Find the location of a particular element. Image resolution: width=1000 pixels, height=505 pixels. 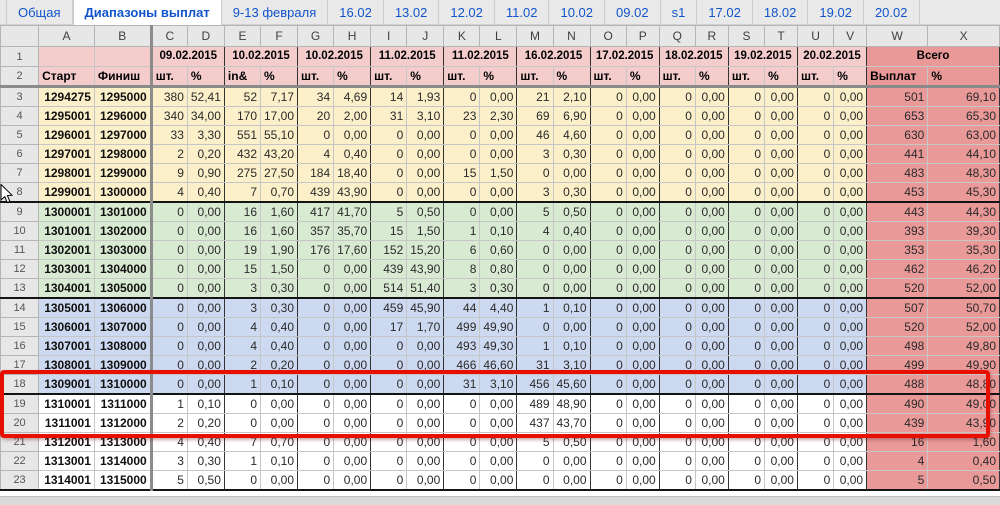

date-group-9: 20.02.2015 is located at coordinates (832, 56).